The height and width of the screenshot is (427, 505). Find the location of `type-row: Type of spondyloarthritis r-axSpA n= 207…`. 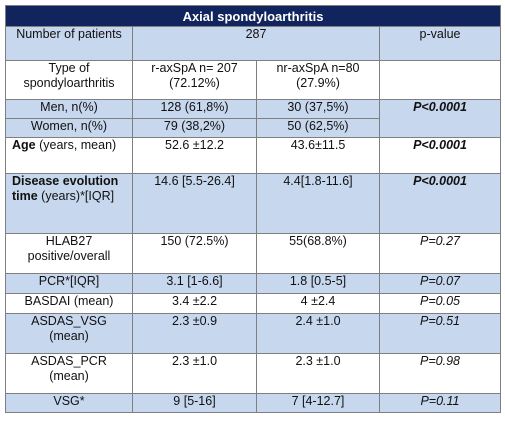

type-row: Type of spondyloarthritis r-axSpA n= 207… is located at coordinates (253, 80).